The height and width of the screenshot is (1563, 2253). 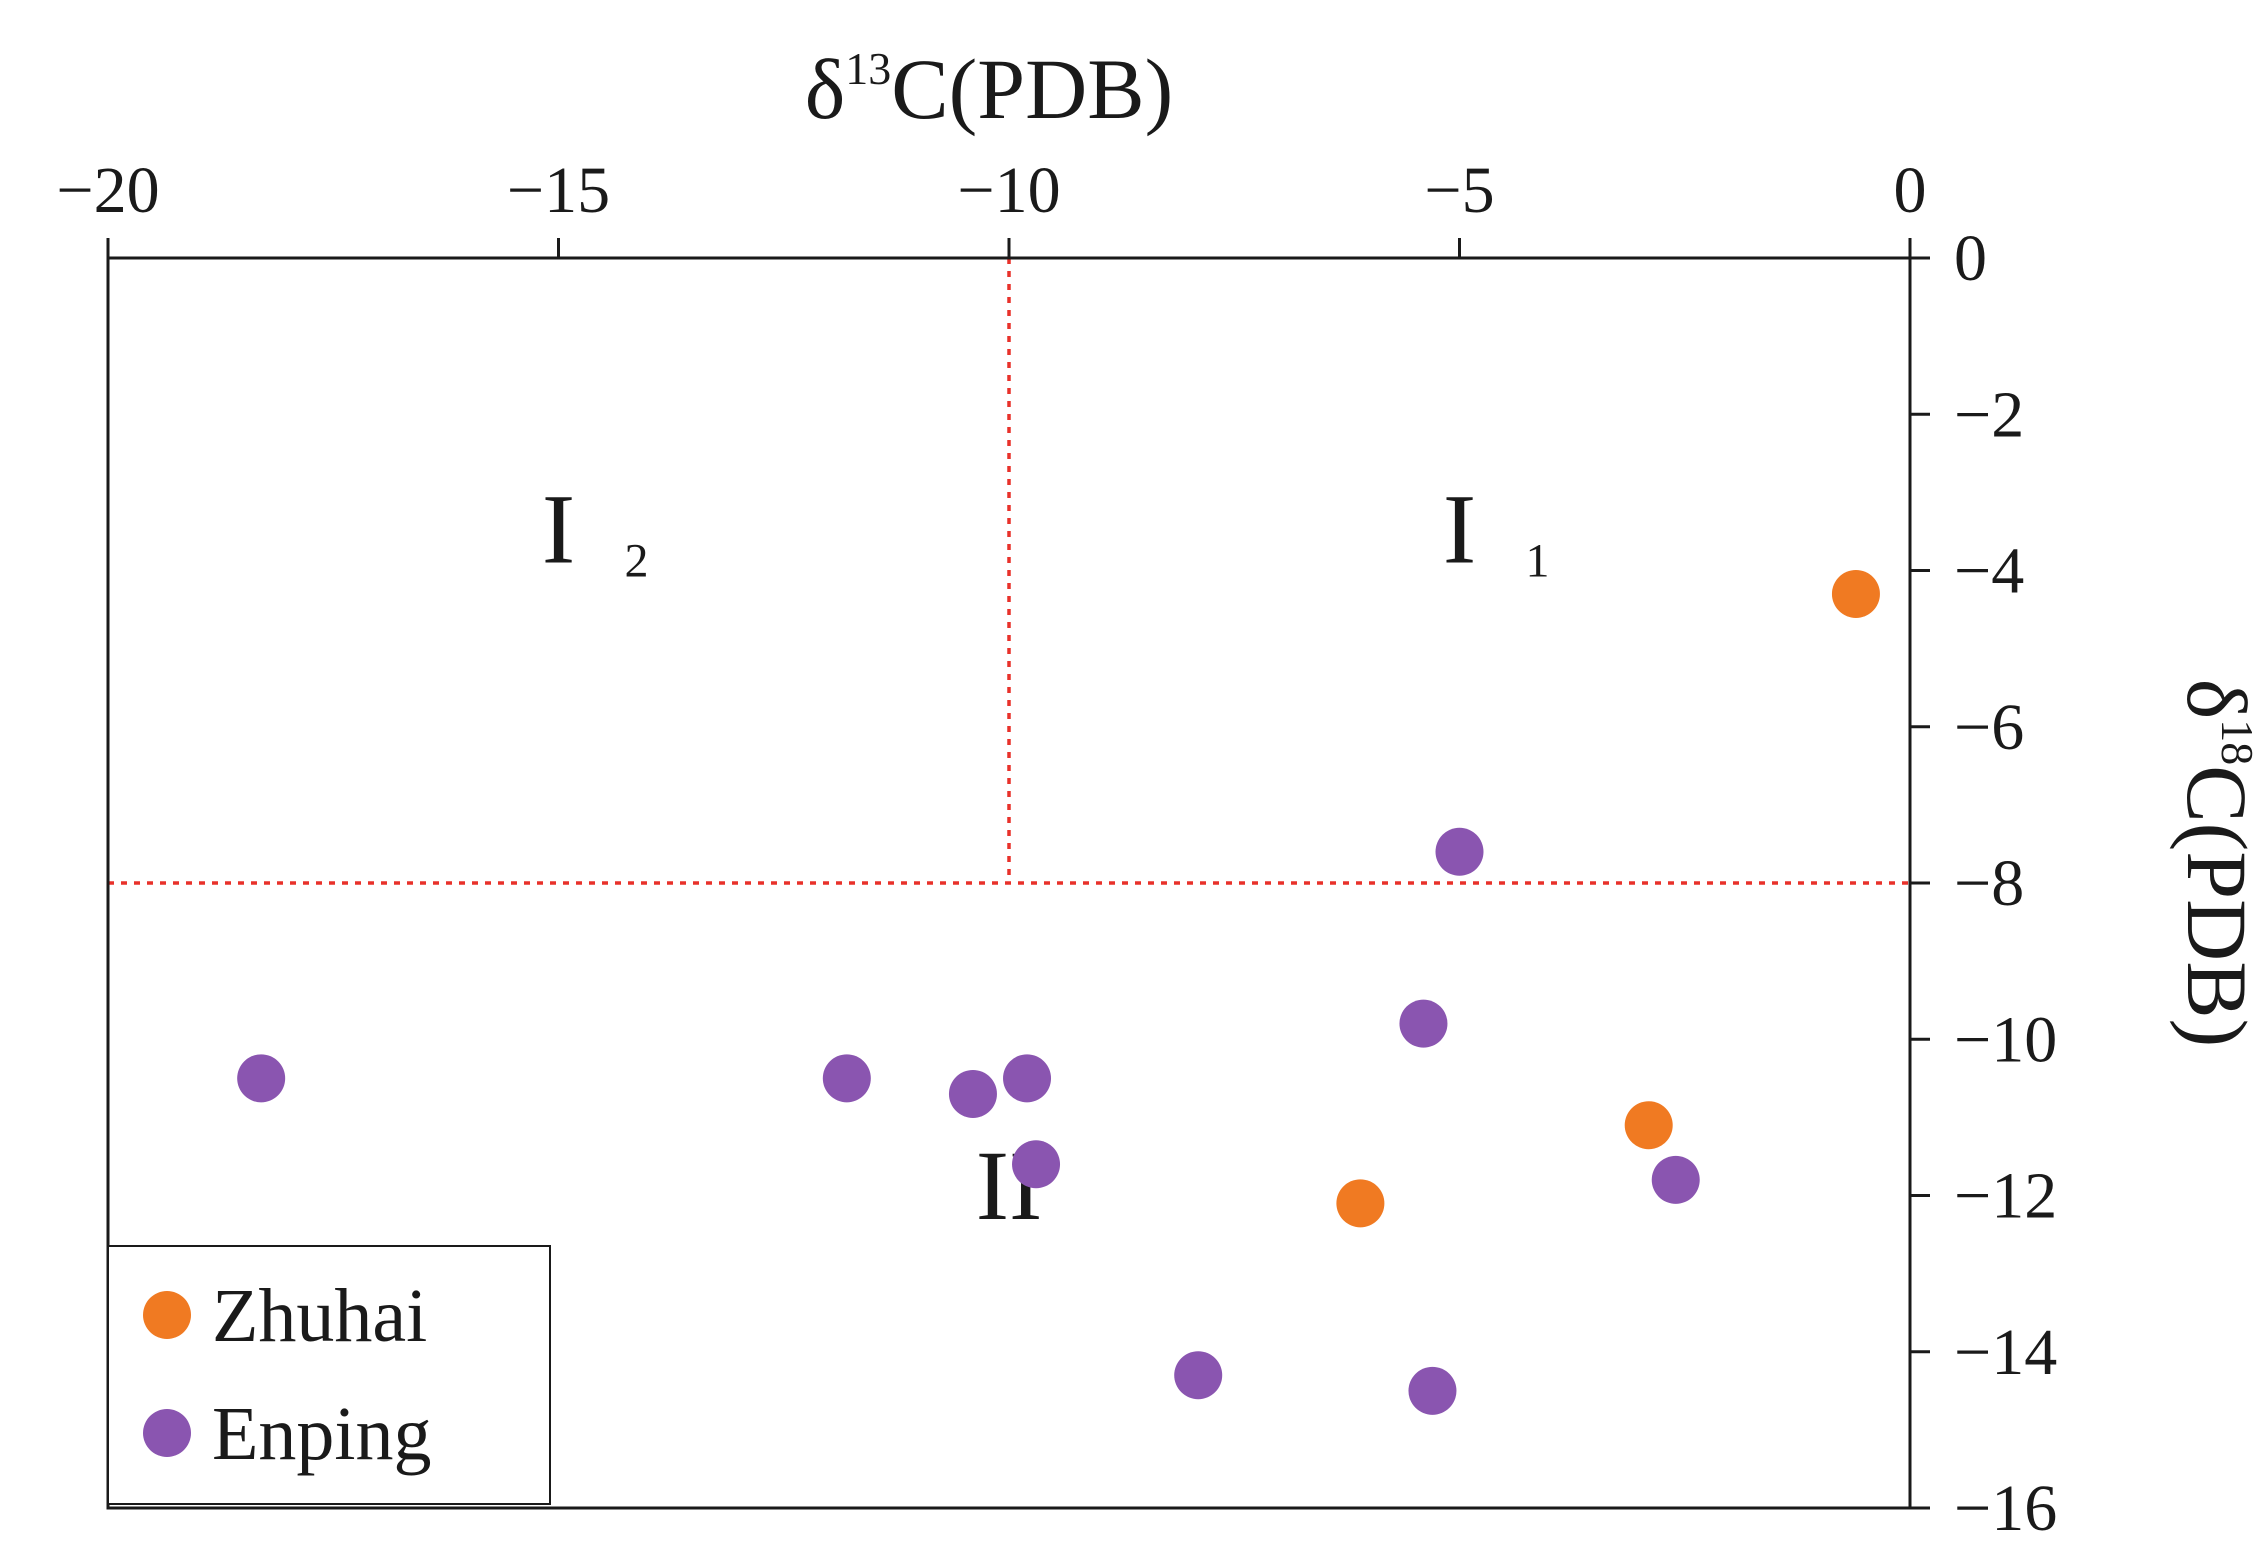 What do you see at coordinates (1608, 898) in the screenshot?
I see `series-zhuhai` at bounding box center [1608, 898].